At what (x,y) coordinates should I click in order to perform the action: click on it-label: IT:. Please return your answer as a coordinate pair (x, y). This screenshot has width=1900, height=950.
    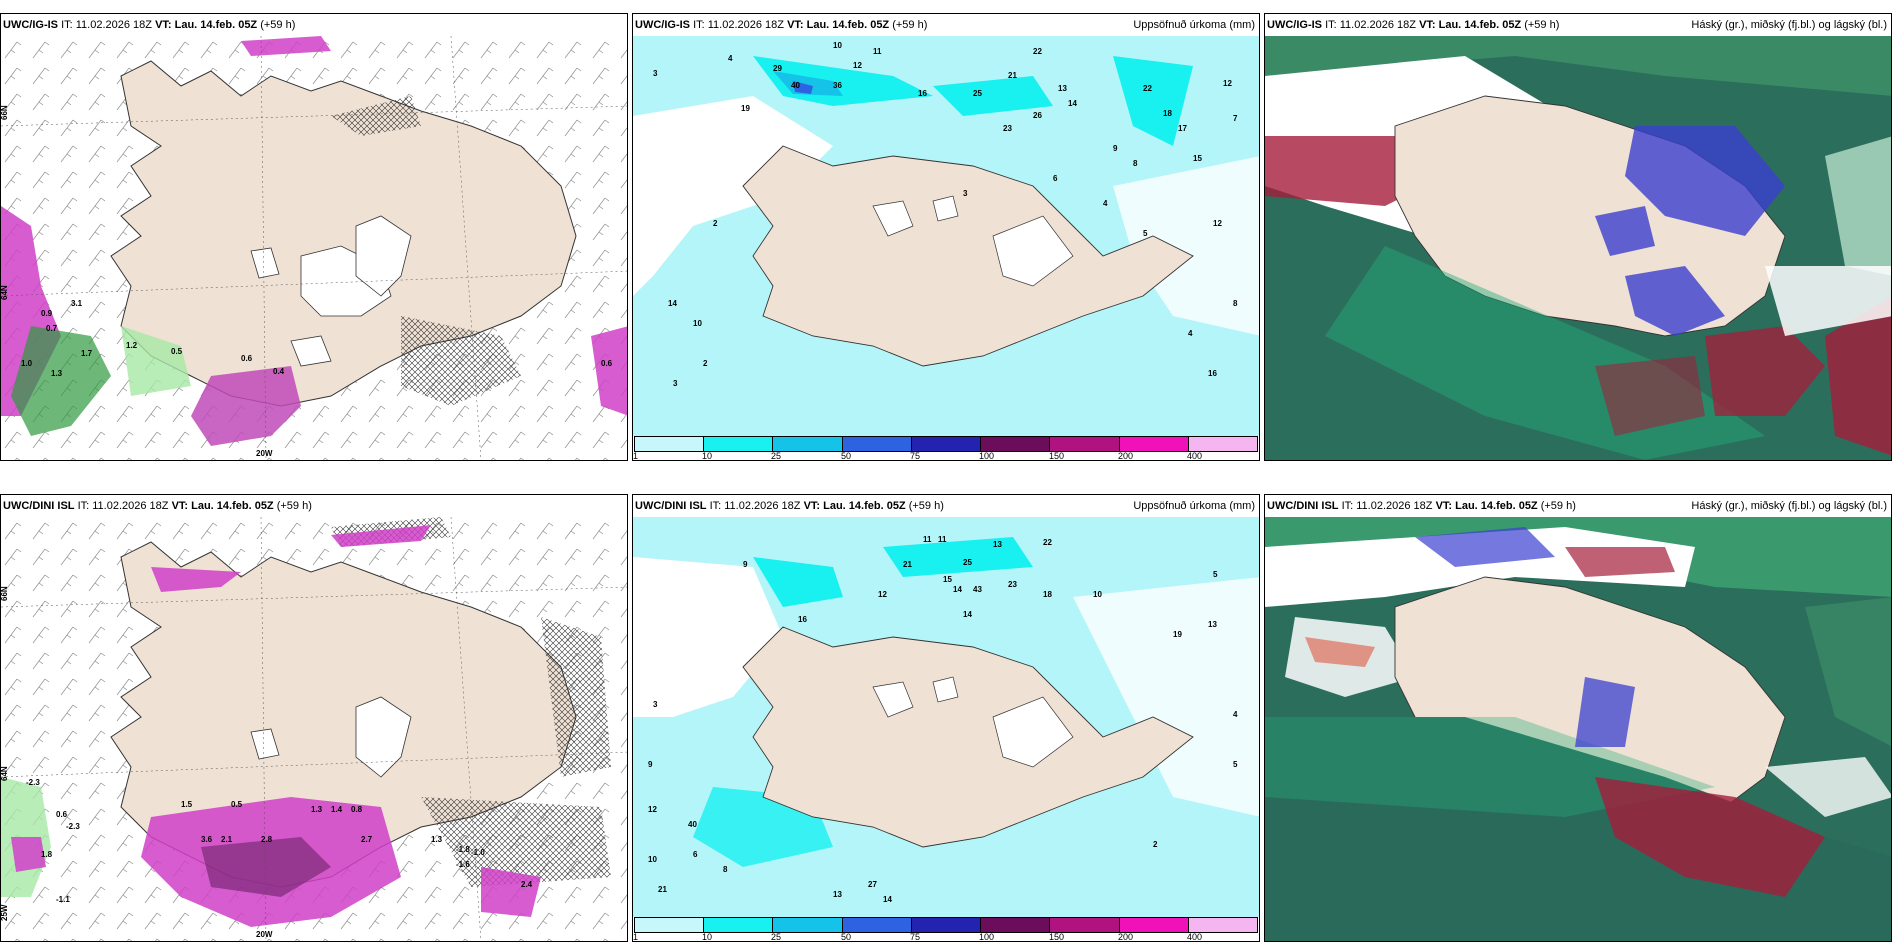
    Looking at the image, I should click on (699, 25).